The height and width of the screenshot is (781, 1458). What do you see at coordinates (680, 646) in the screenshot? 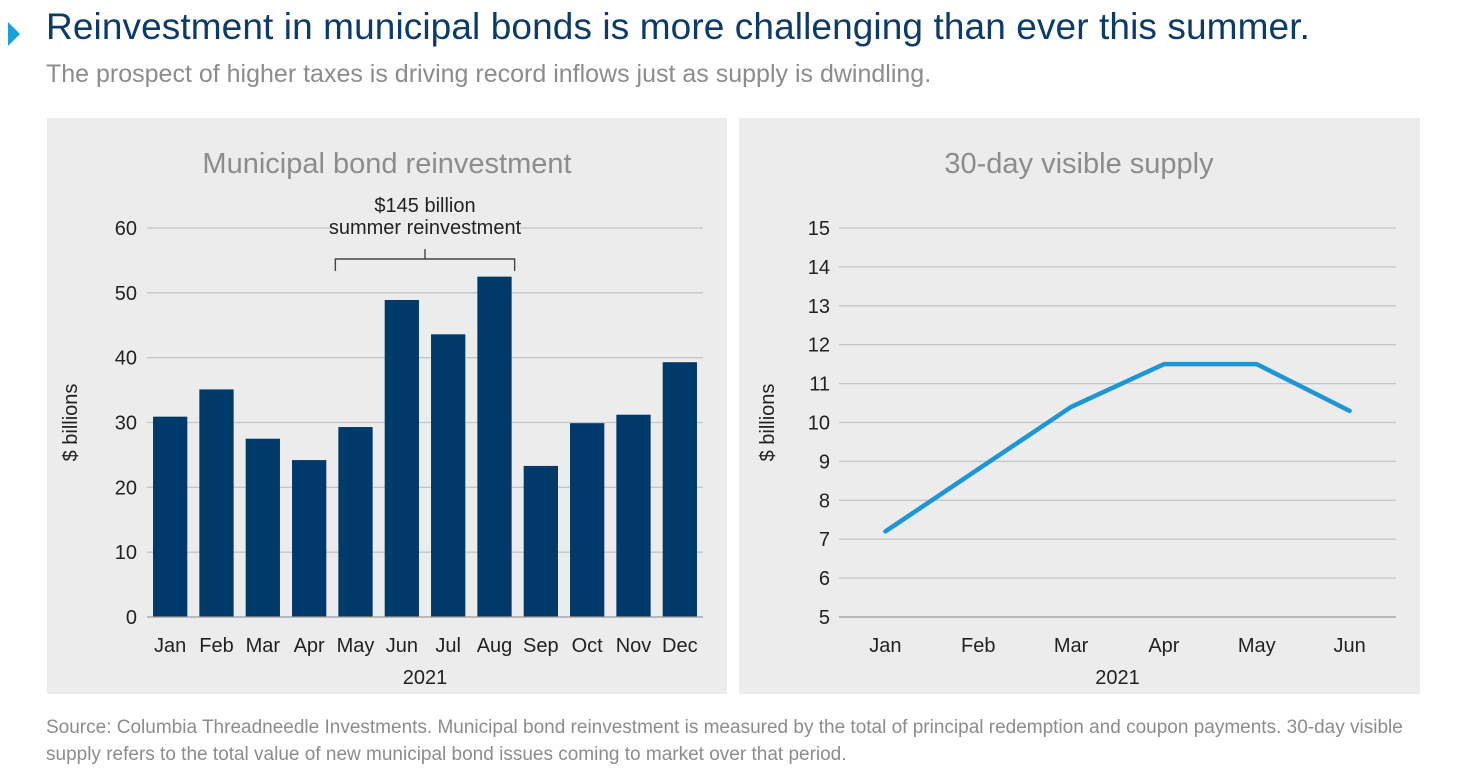
I see `x-tick-label: Dec` at bounding box center [680, 646].